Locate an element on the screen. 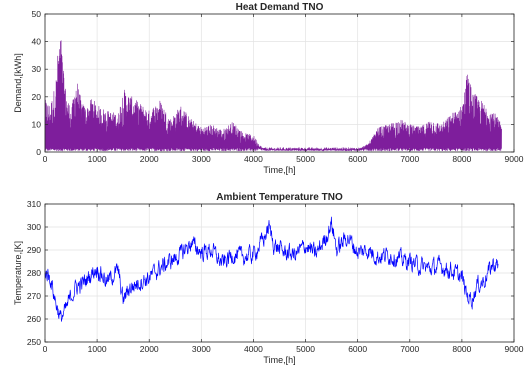  y-tick-label: 270 is located at coordinates (34, 296).